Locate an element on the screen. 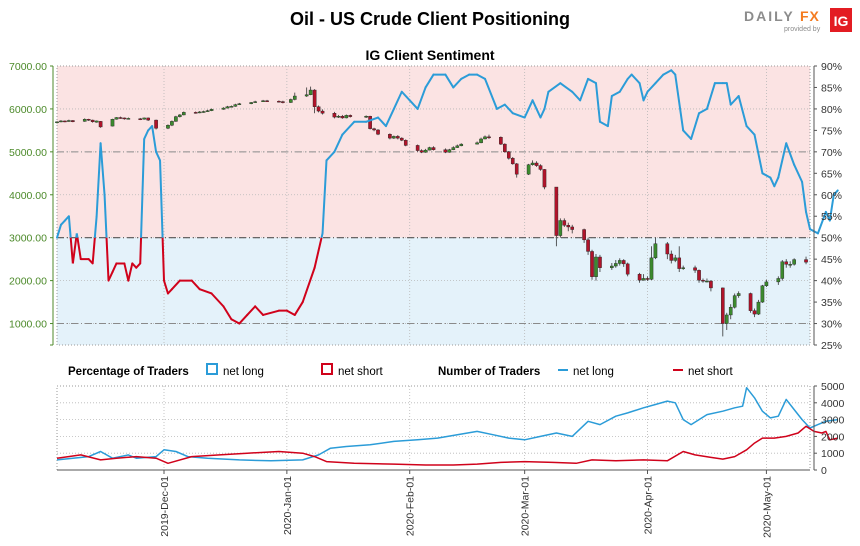 Image resolution: width=860 pixels, height=546 pixels. ig-logo-box is located at coordinates (841, 20).